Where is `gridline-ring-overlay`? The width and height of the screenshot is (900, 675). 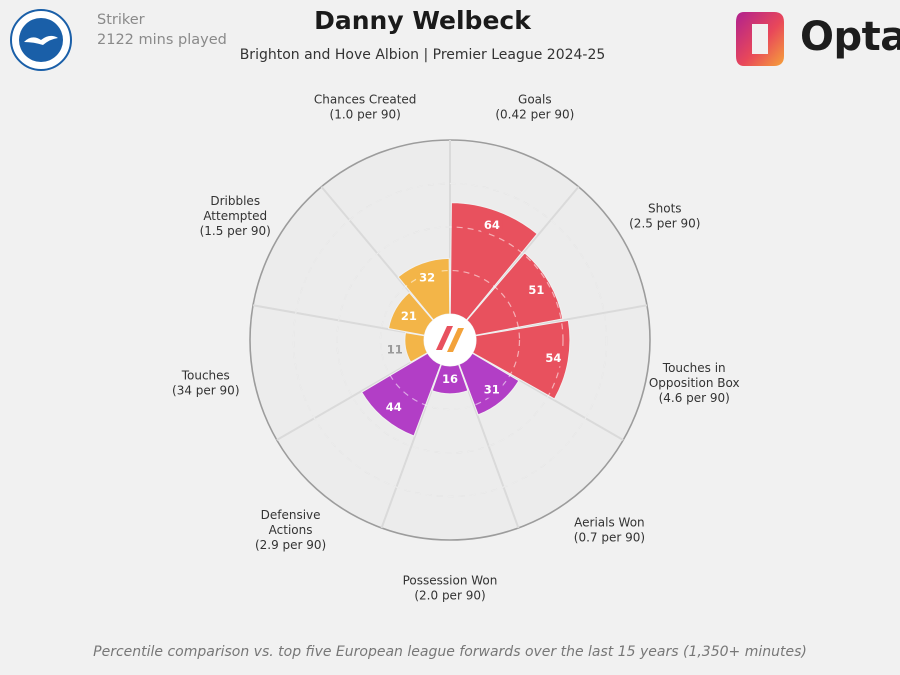
gridline-ring-overlay is located at coordinates (450, 340).